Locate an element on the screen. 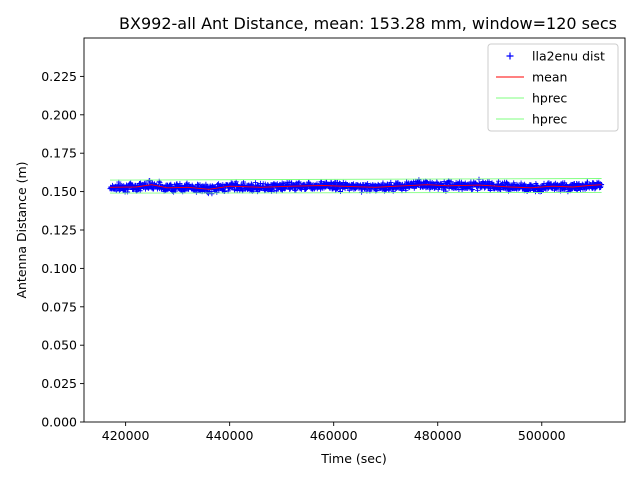  plot-area is located at coordinates (356, 186).